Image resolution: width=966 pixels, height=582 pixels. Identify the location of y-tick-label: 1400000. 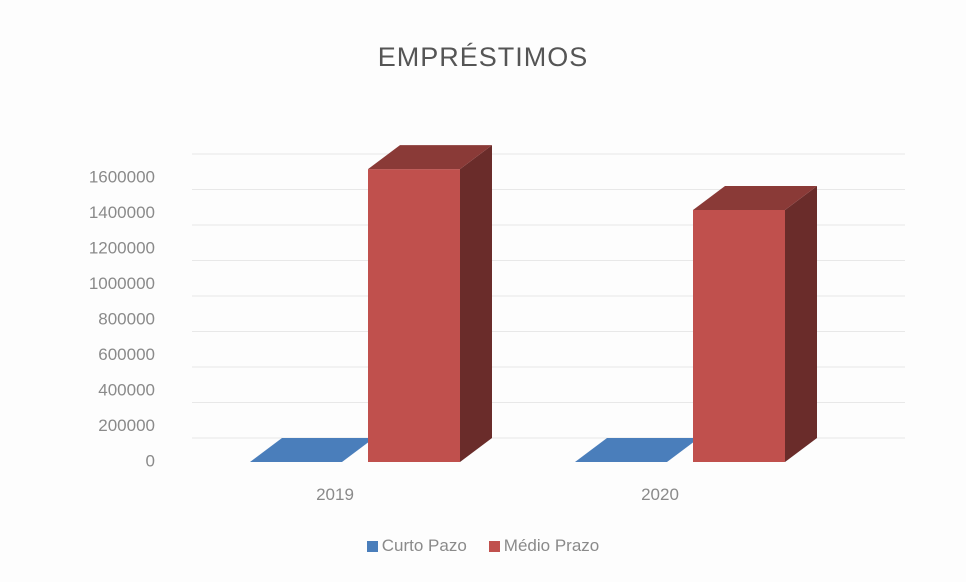
(122, 212).